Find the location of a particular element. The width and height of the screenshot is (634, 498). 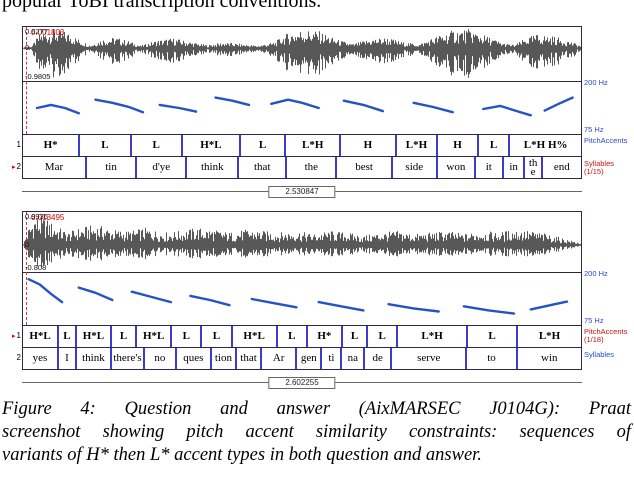

amplitude-max-label: 0.6277 is located at coordinates (36, 31).